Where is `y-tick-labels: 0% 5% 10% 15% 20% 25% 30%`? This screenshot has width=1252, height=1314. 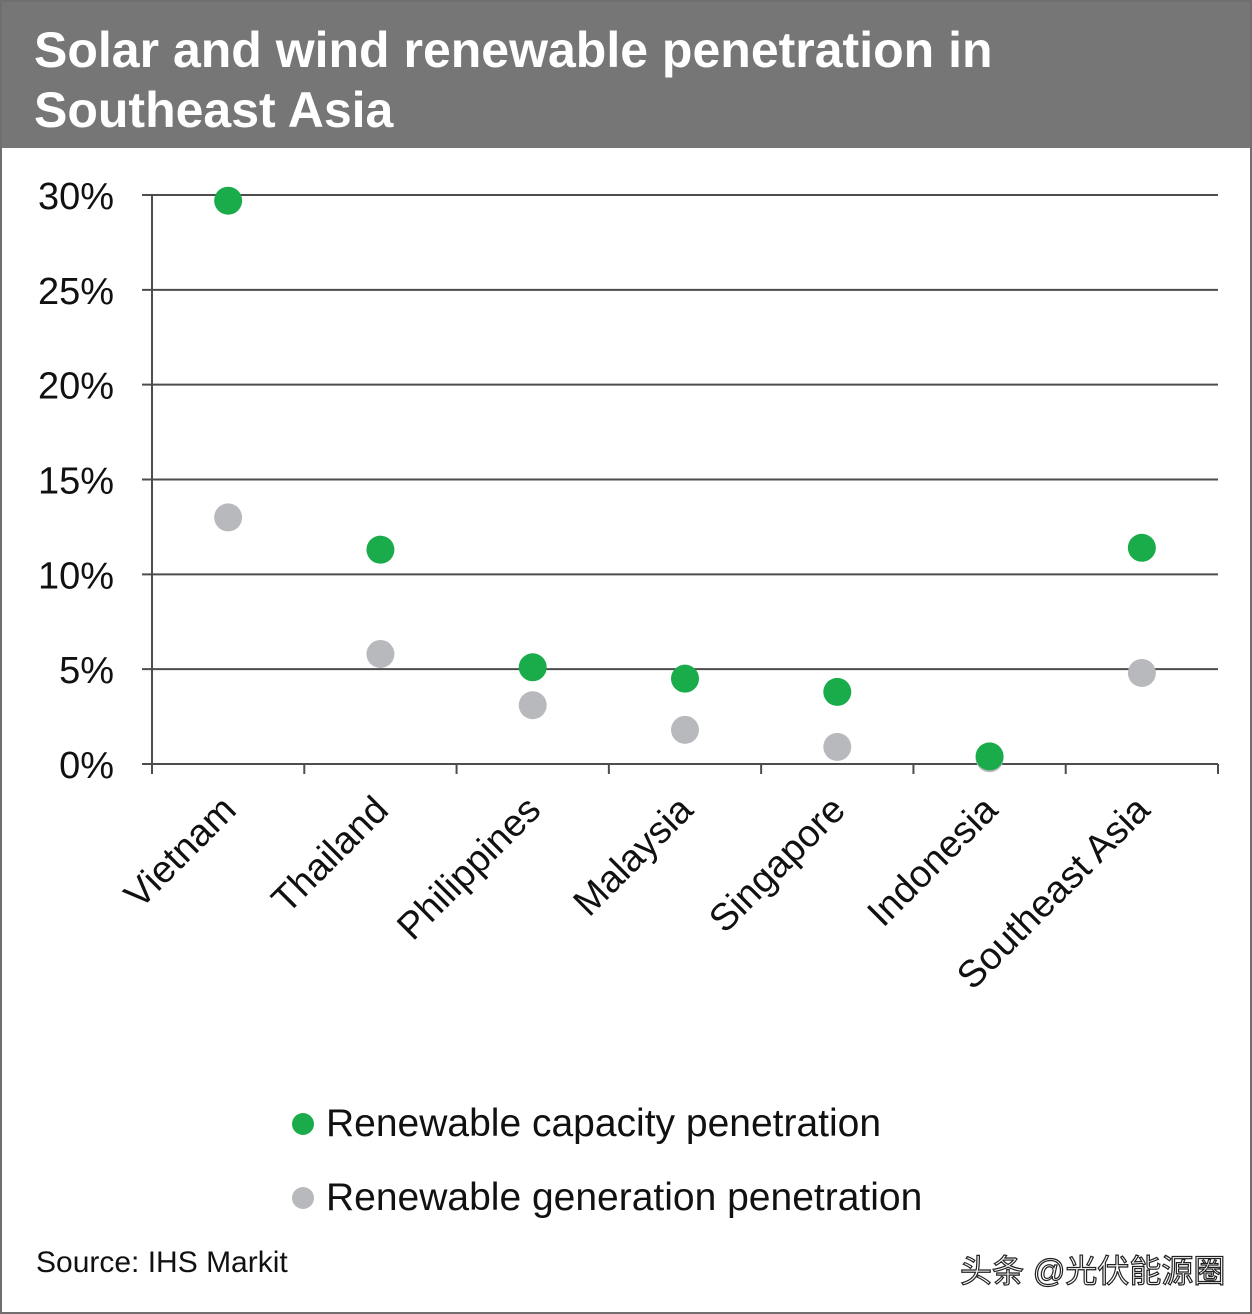 y-tick-labels: 0% 5% 10% 15% 20% 25% 30% is located at coordinates (76, 481).